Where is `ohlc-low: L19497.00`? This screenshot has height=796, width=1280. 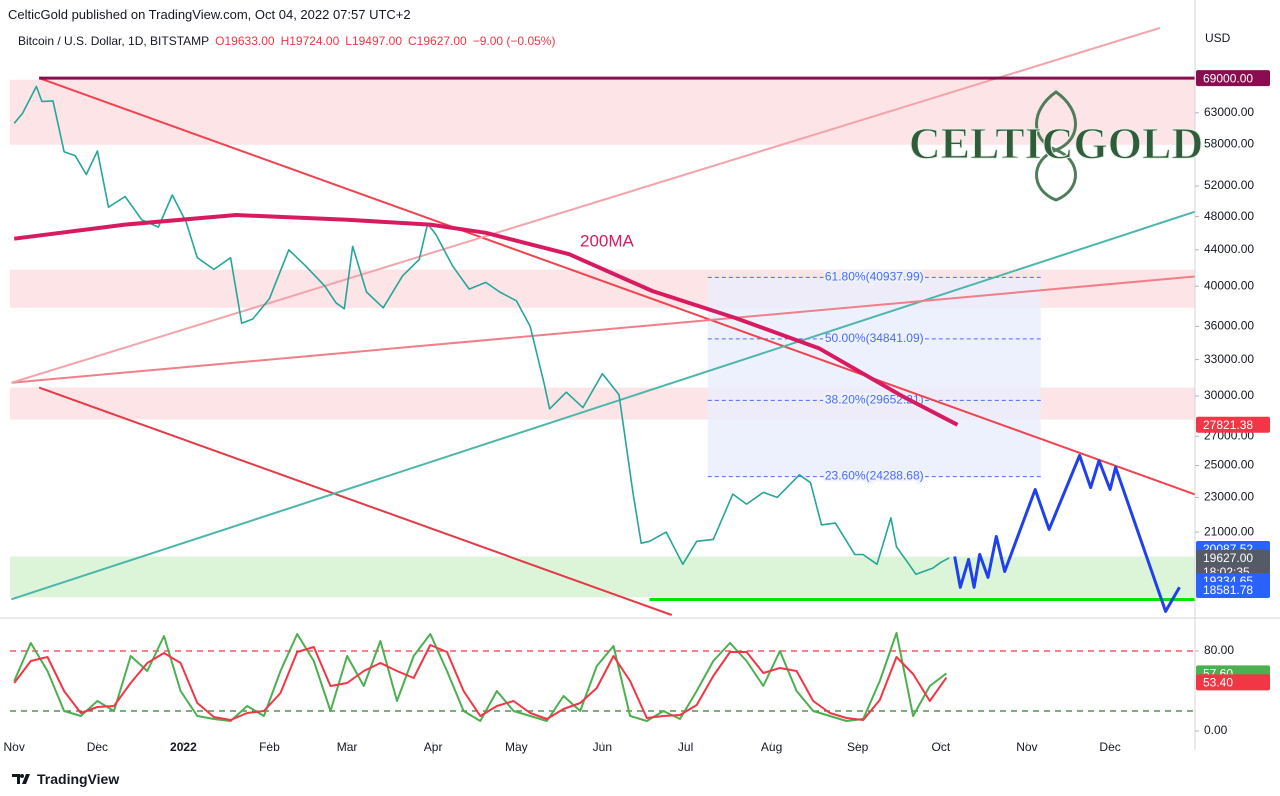
ohlc-low: L19497.00 is located at coordinates (374, 41).